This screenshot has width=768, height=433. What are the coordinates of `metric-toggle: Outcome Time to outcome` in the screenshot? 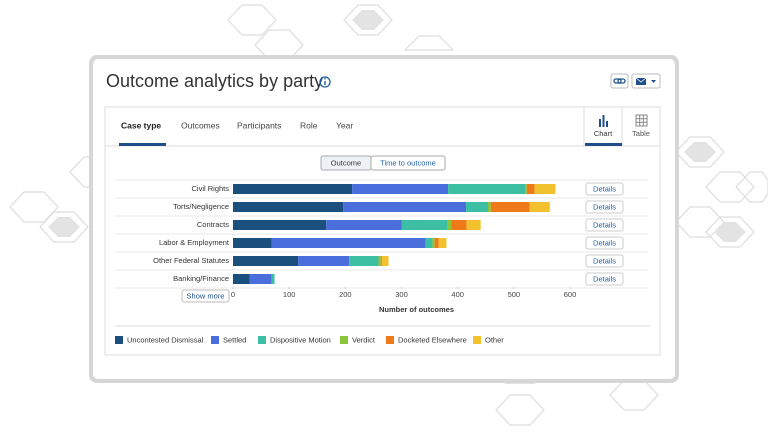 It's located at (383, 163).